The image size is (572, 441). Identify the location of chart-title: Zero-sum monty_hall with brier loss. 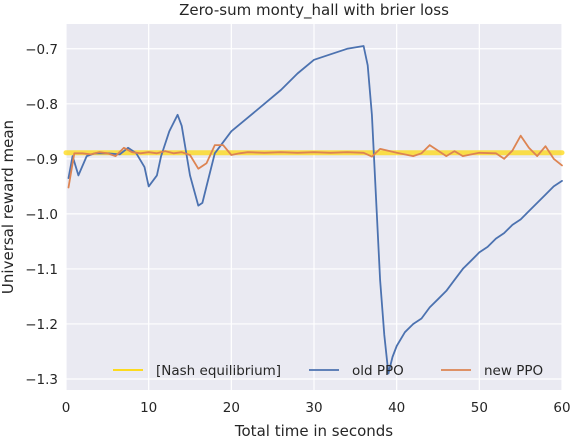
(314, 10).